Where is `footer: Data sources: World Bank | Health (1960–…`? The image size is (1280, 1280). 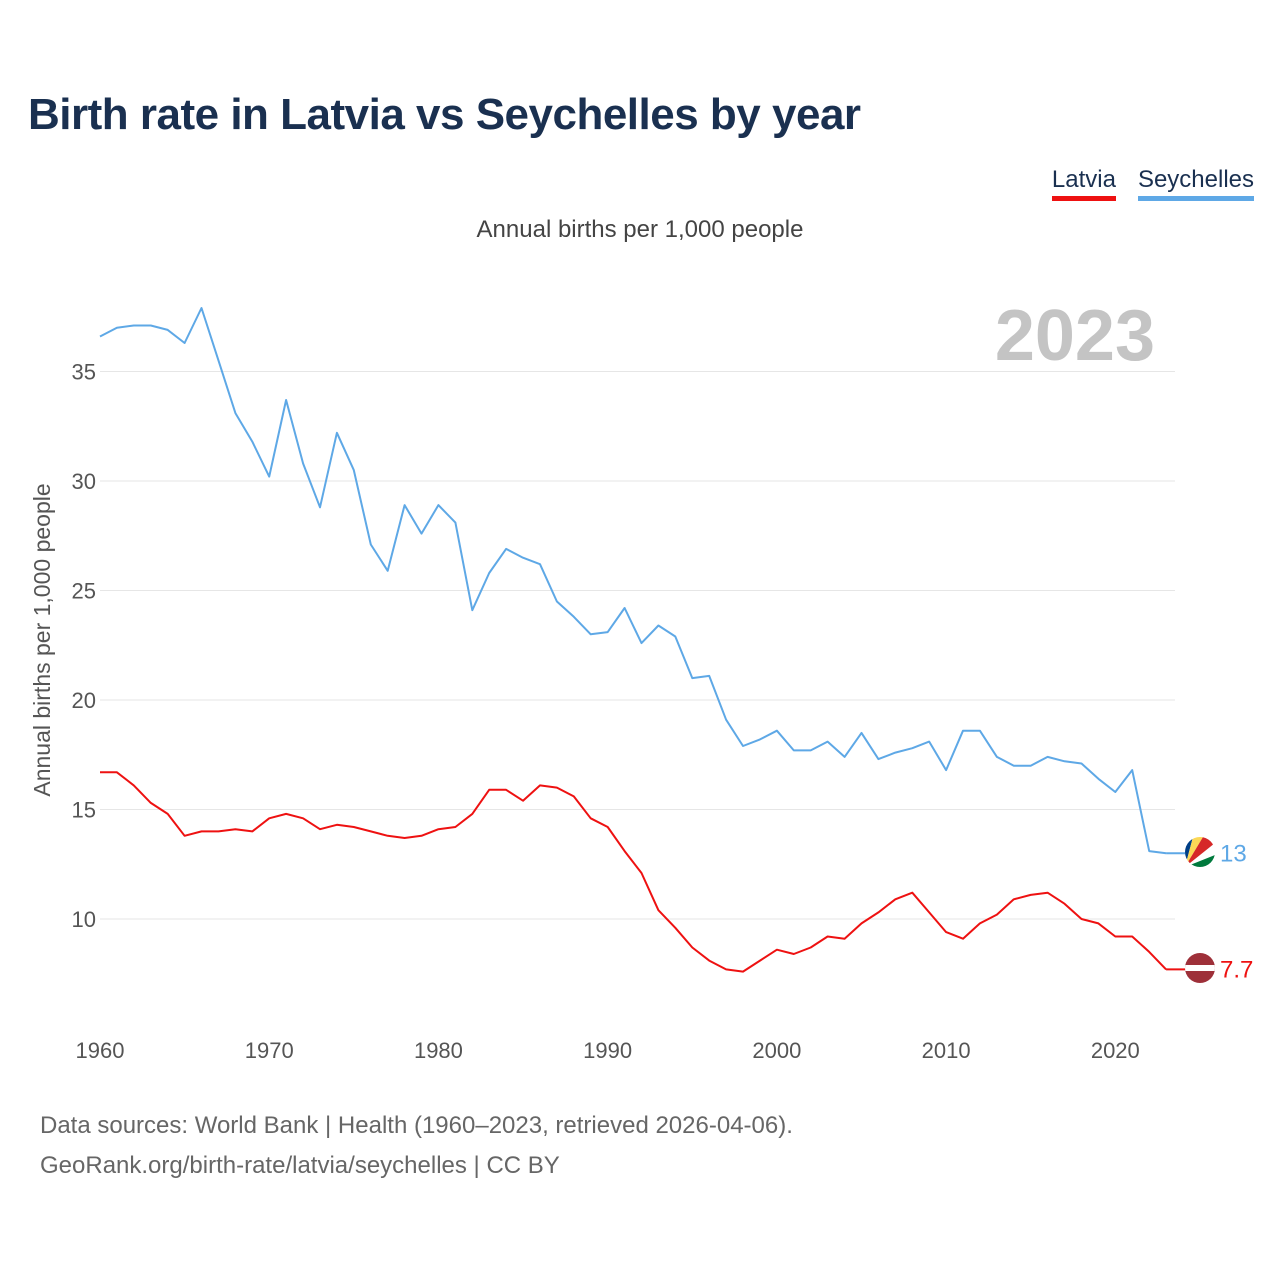
footer: Data sources: World Bank | Health (1960–… is located at coordinates (416, 1146).